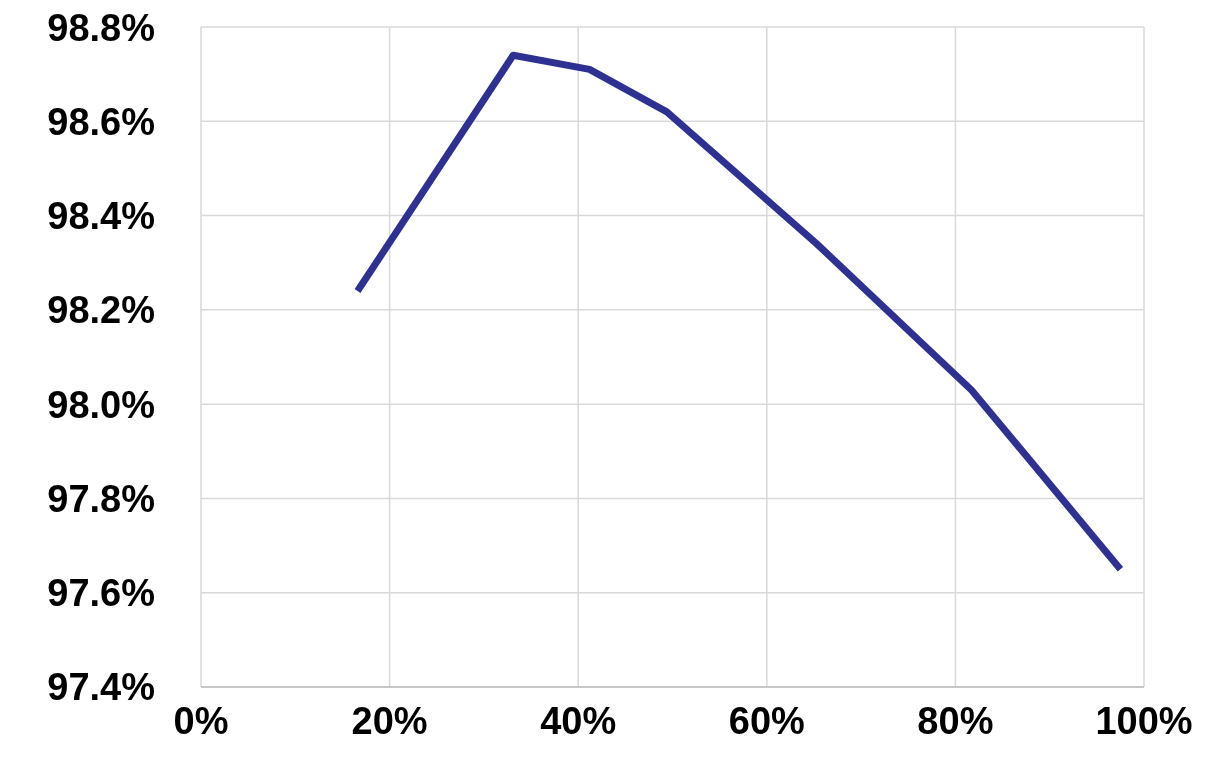 The width and height of the screenshot is (1220, 757). I want to click on x-tick-label: 0%, so click(201, 720).